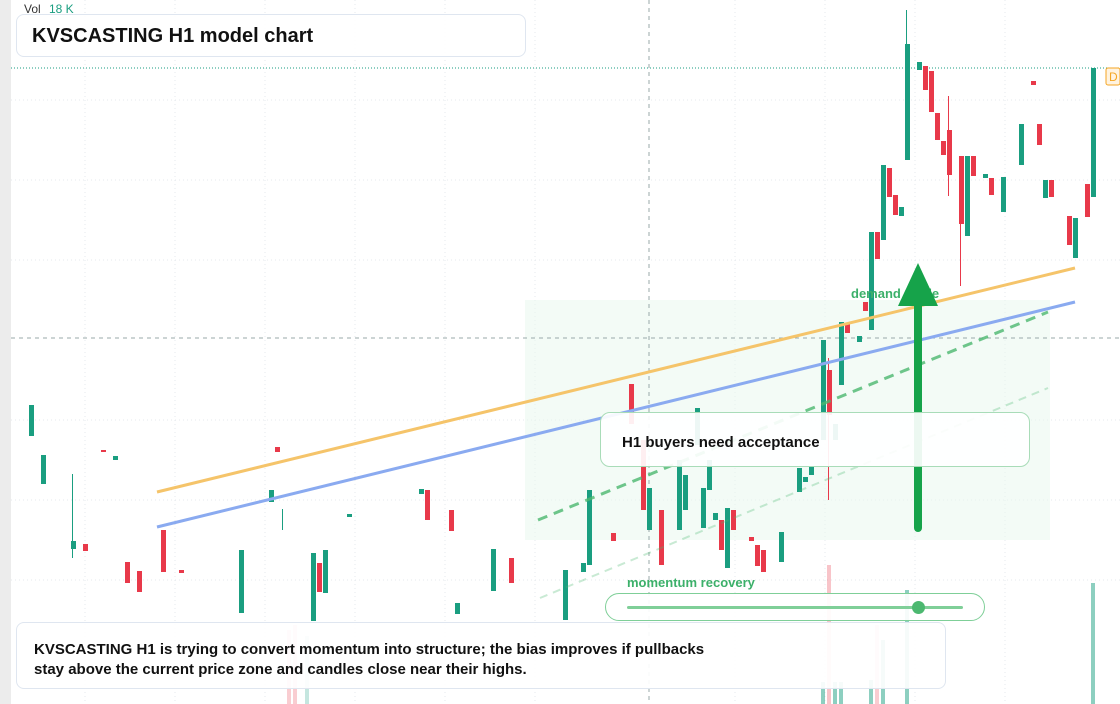 The image size is (1120, 704). Describe the element at coordinates (918, 607) in the screenshot. I see `slider-knob` at that location.